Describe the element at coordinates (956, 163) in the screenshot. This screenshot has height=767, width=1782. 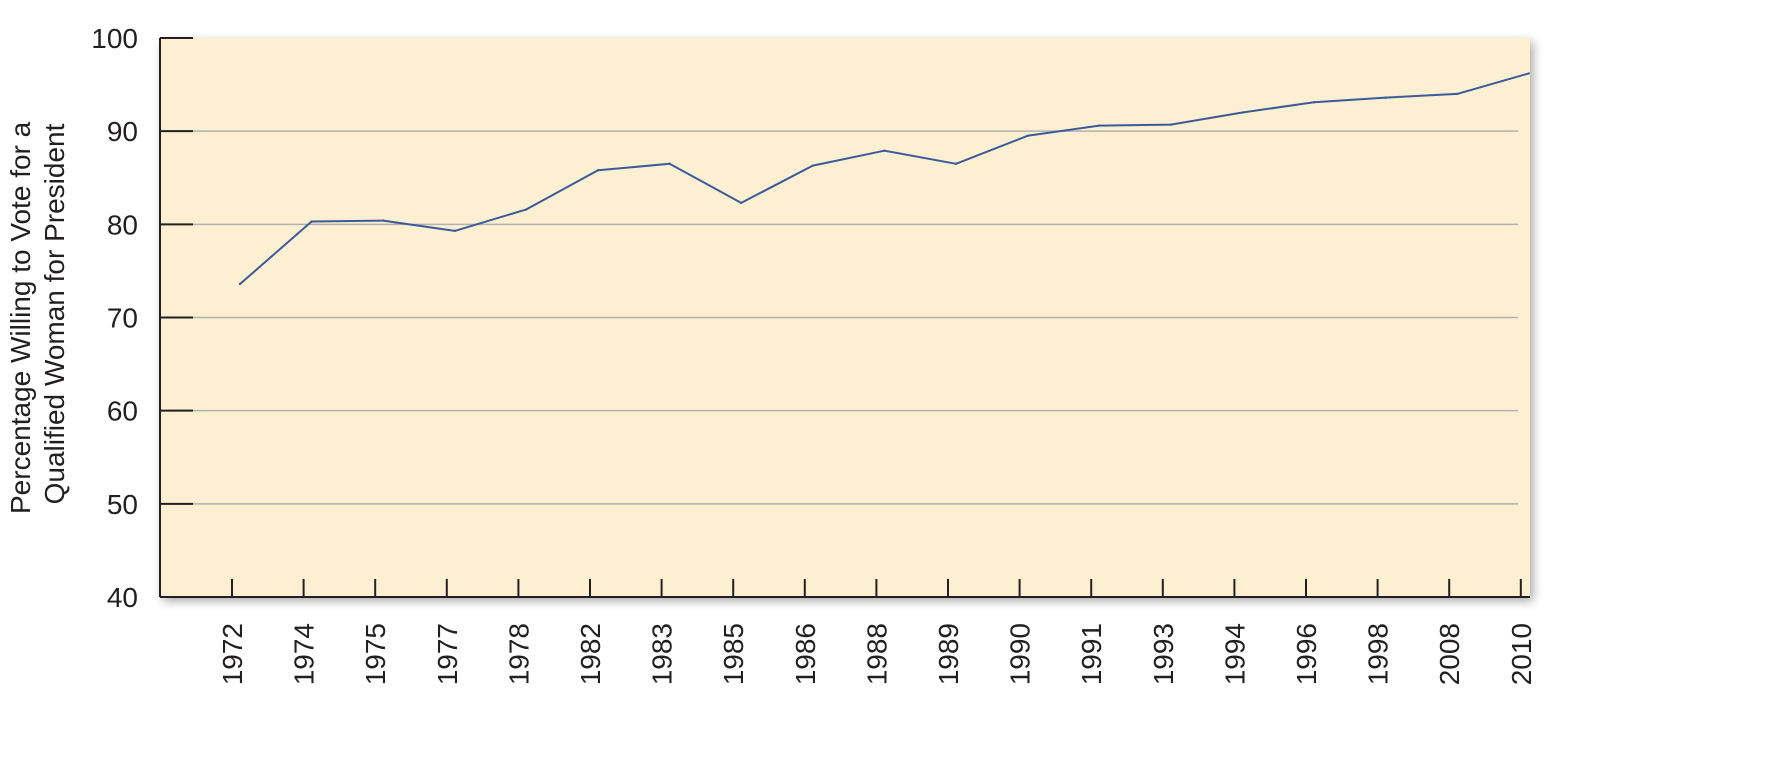
I see `data-point-1989` at that location.